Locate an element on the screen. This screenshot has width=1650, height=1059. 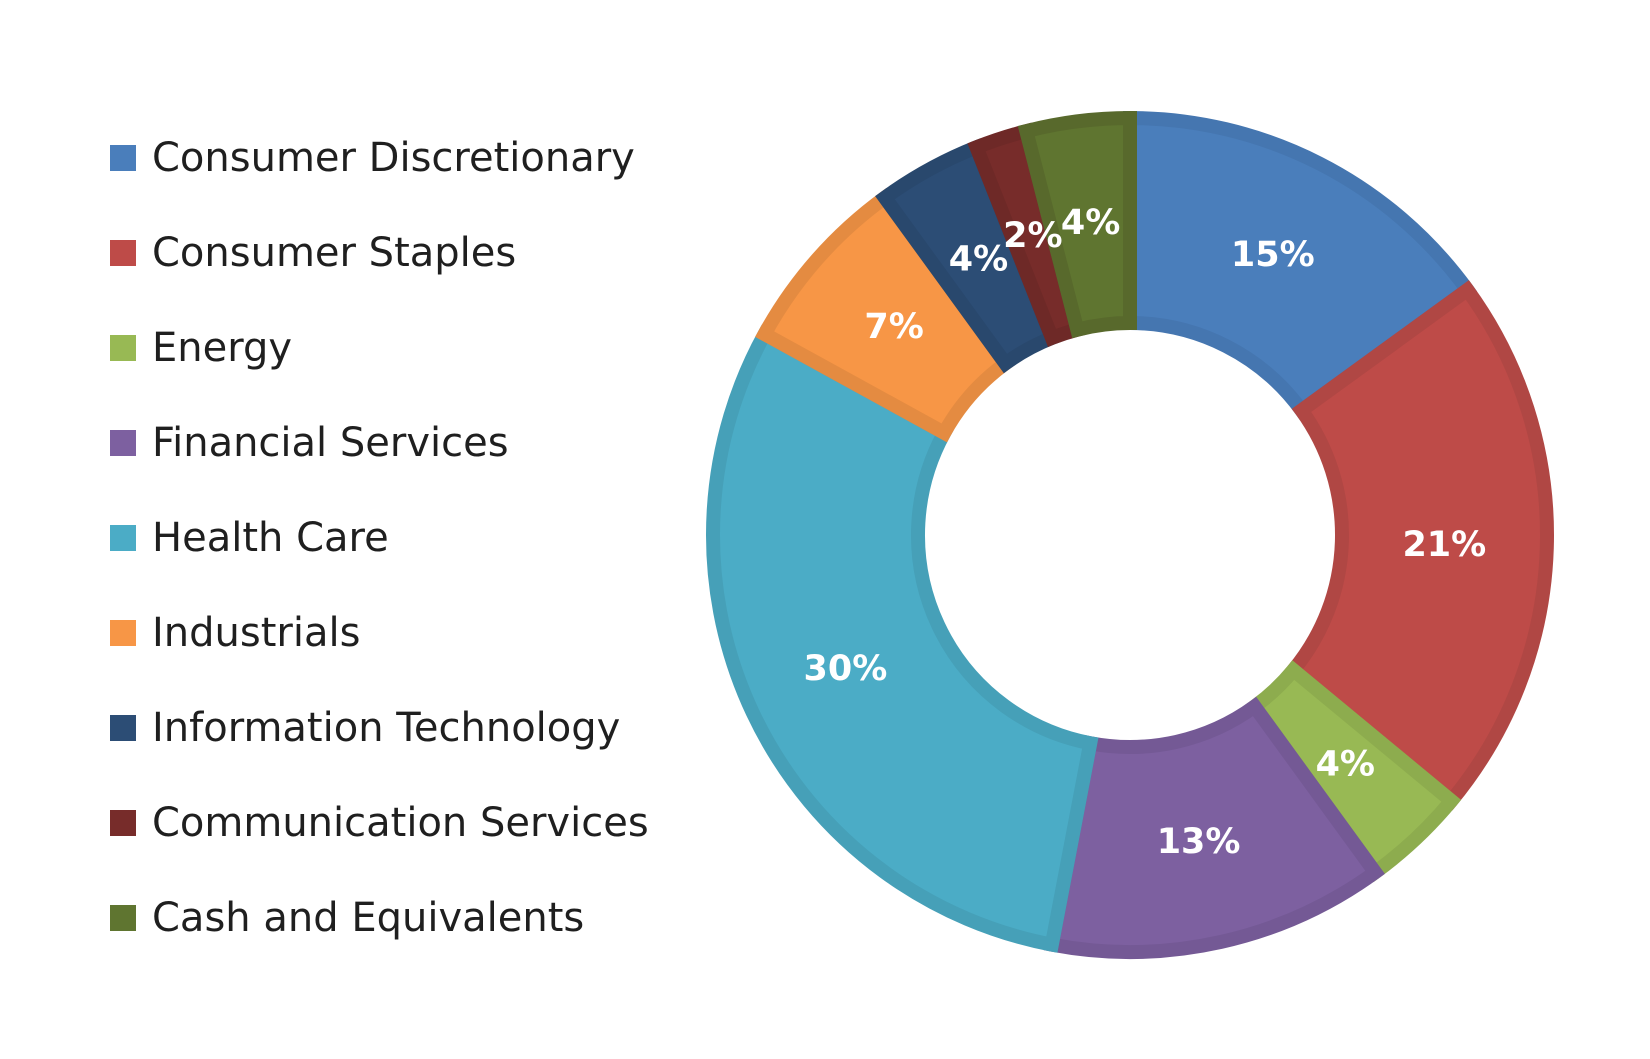
data-label-energy: 4% is located at coordinates (1345, 764).